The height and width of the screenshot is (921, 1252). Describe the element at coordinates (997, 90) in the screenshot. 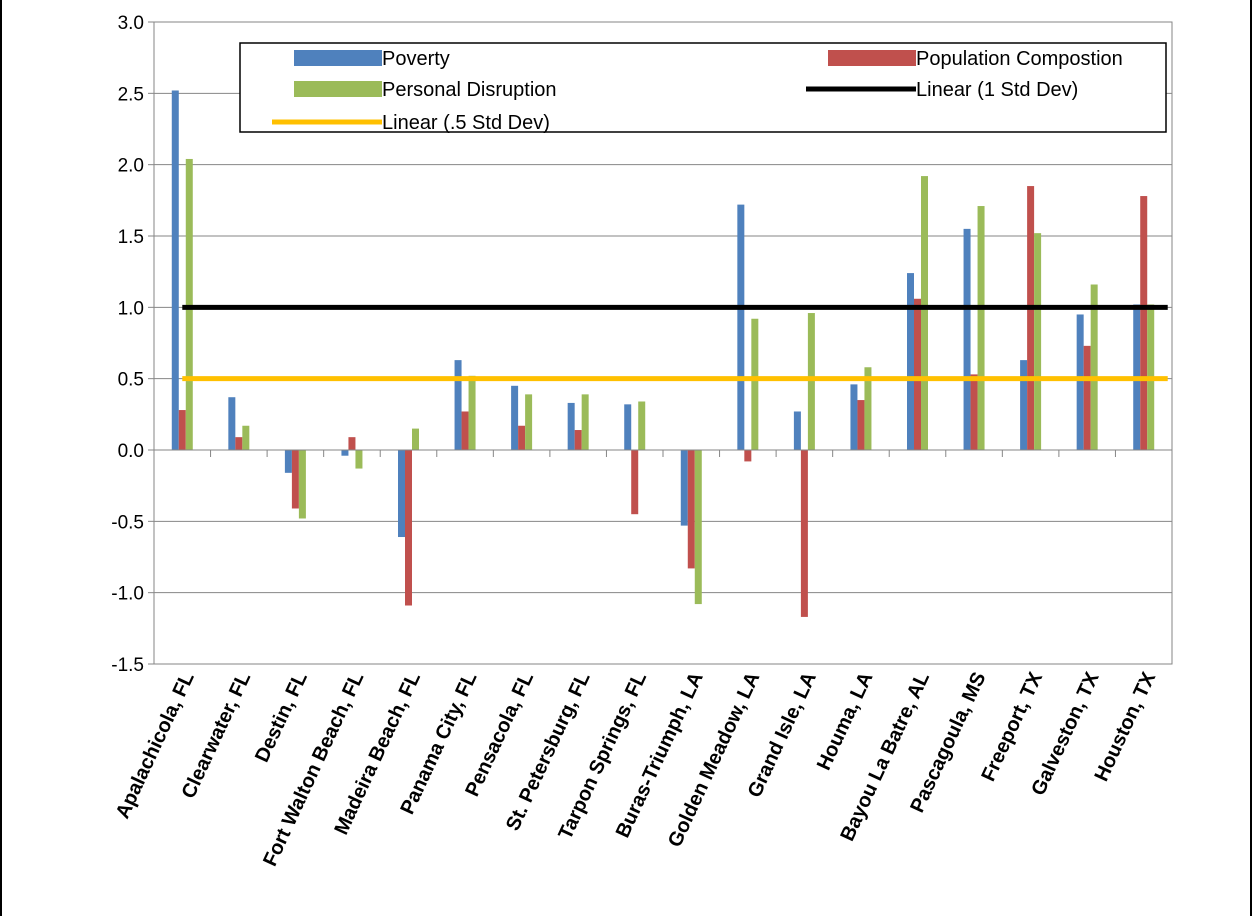

I see `legend-label-3: Linear (1 Std Dev)` at that location.